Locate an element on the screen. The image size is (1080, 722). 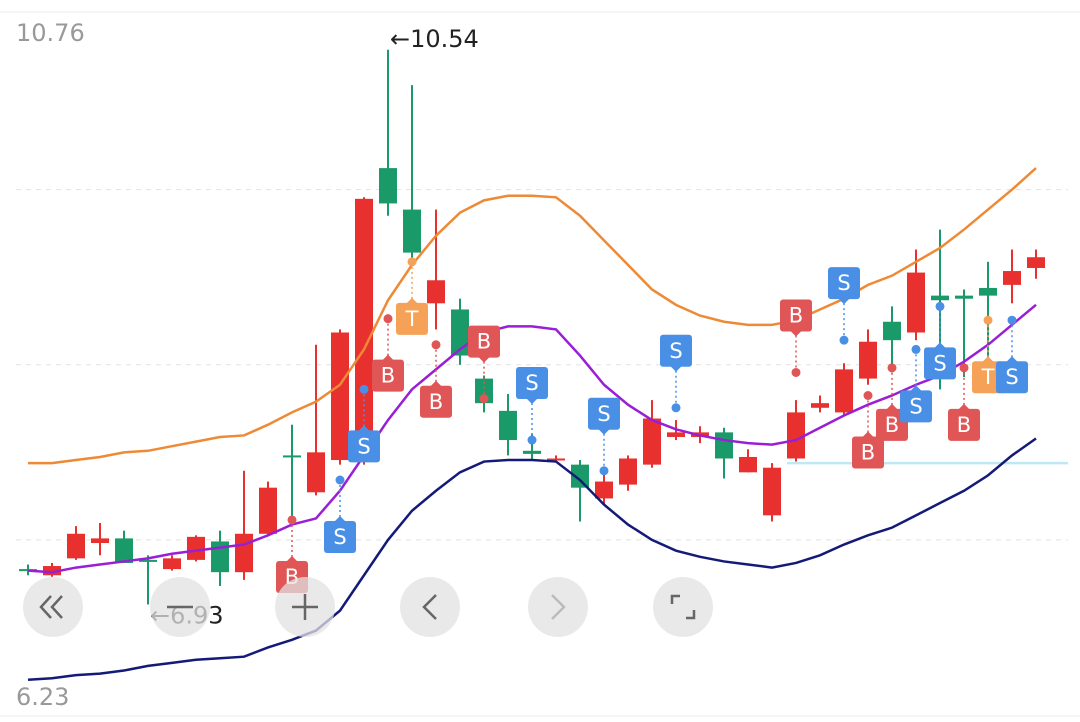
price-axis-label: 10.76 is located at coordinates (50, 33).